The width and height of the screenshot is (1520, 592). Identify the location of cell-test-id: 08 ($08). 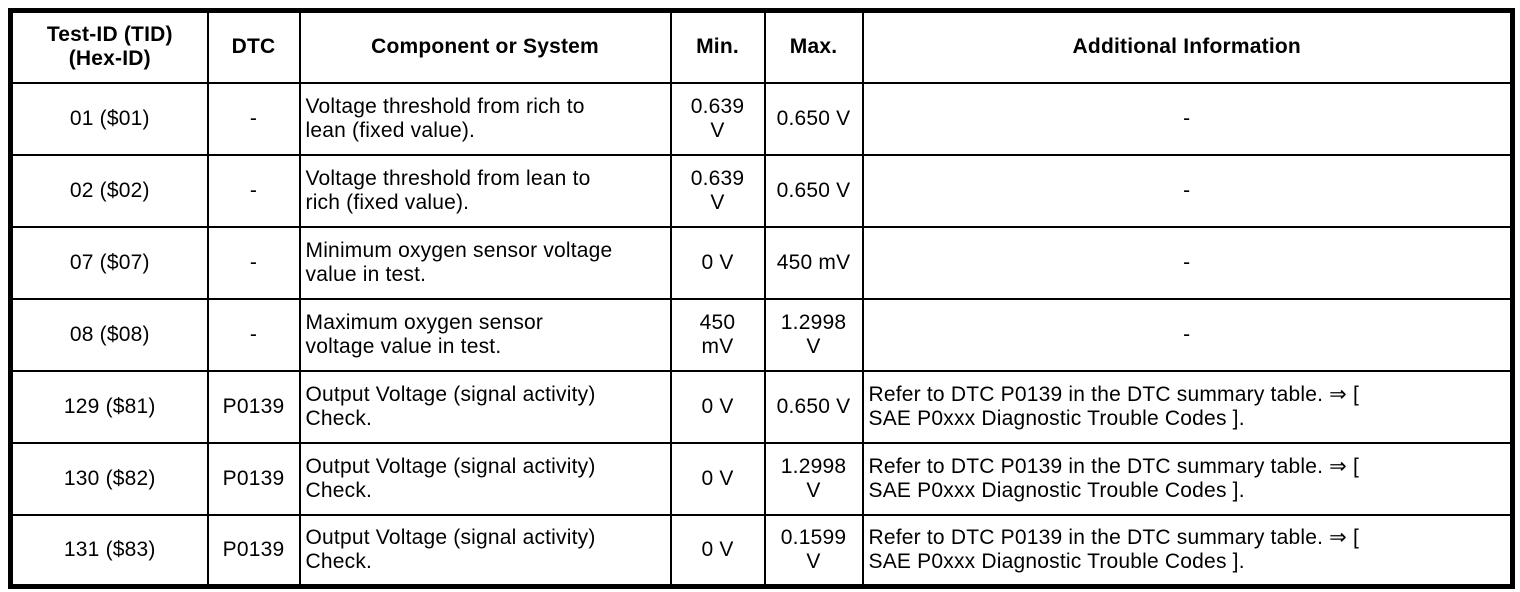
(109, 334).